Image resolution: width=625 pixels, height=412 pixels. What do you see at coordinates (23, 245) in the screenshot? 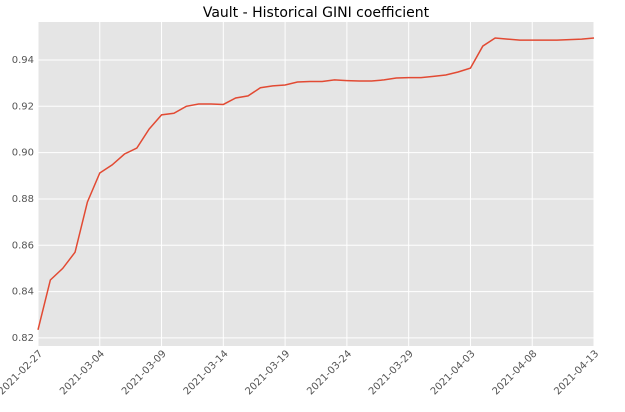
I see `y-tick-label: 0.86` at bounding box center [23, 245].